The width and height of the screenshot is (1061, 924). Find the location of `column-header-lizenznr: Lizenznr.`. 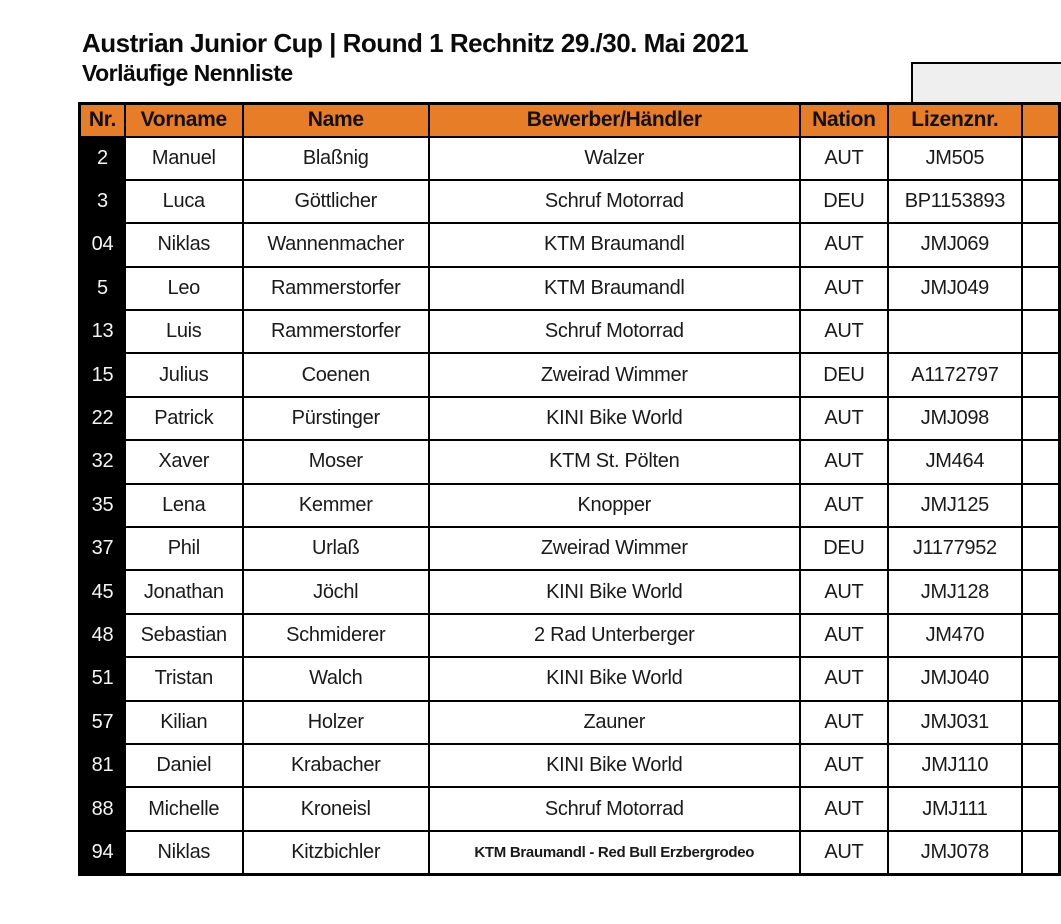

column-header-lizenznr: Lizenznr. is located at coordinates (955, 120).